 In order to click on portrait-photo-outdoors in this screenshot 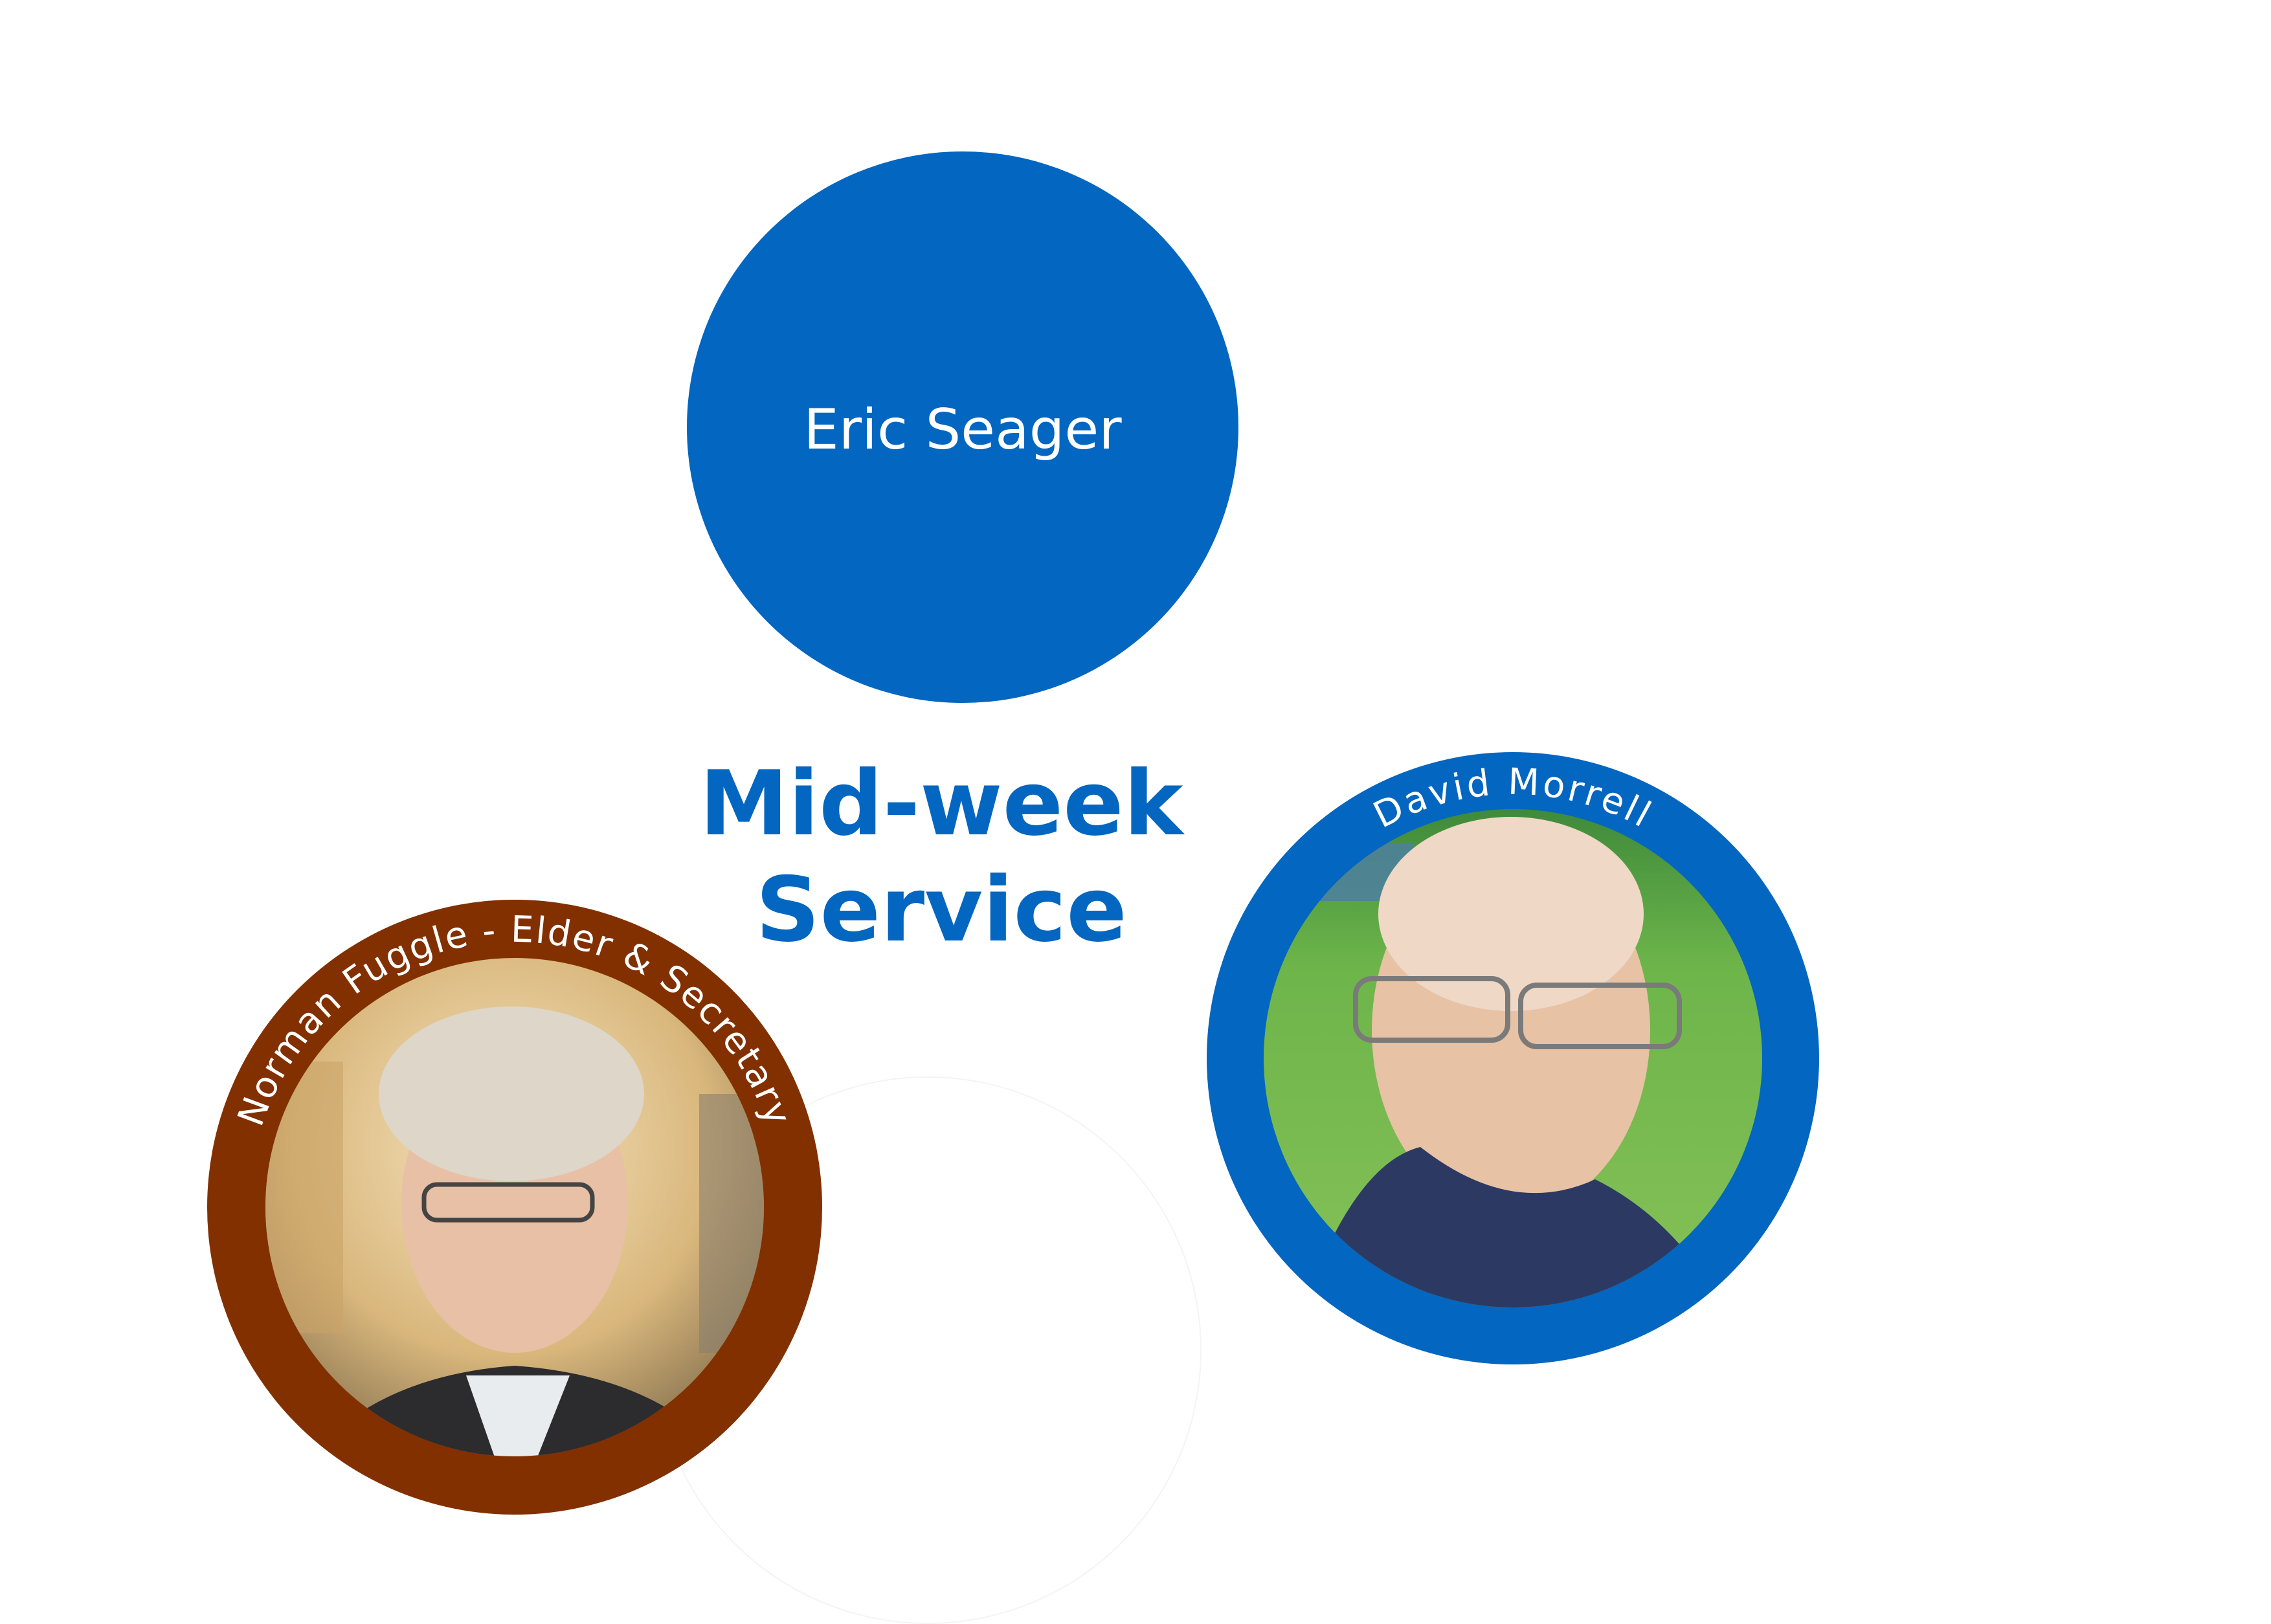, I will do `click(1513, 1058)`.